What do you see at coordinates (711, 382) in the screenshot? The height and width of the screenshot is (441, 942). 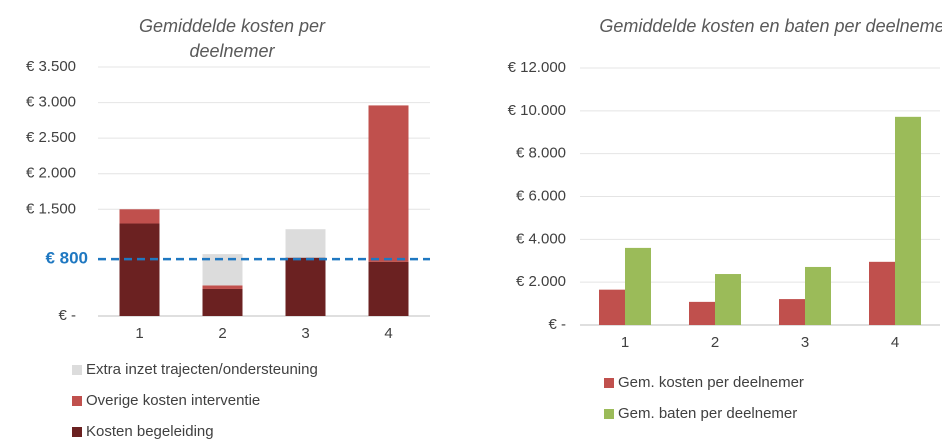 I see `legend-label: Gem. kosten per deelnemer` at bounding box center [711, 382].